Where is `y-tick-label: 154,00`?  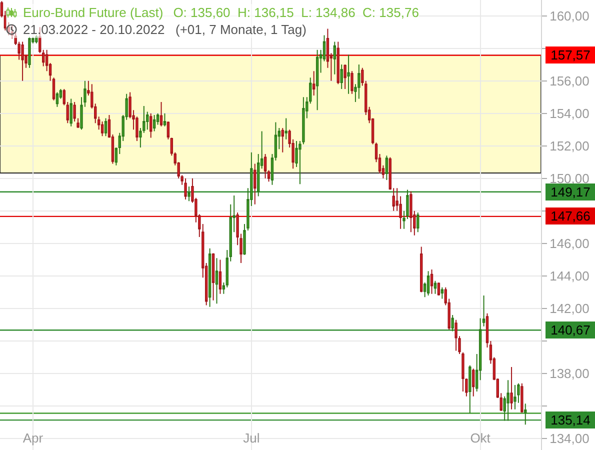 y-tick-label: 154,00 is located at coordinates (570, 113).